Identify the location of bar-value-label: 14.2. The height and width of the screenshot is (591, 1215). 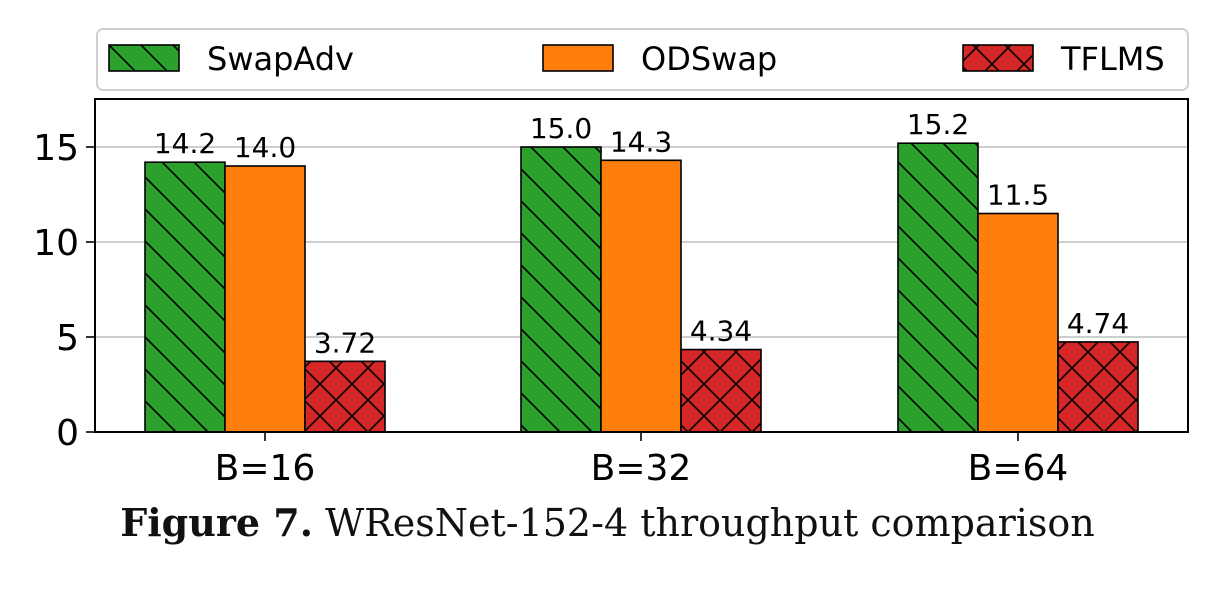
(185, 143).